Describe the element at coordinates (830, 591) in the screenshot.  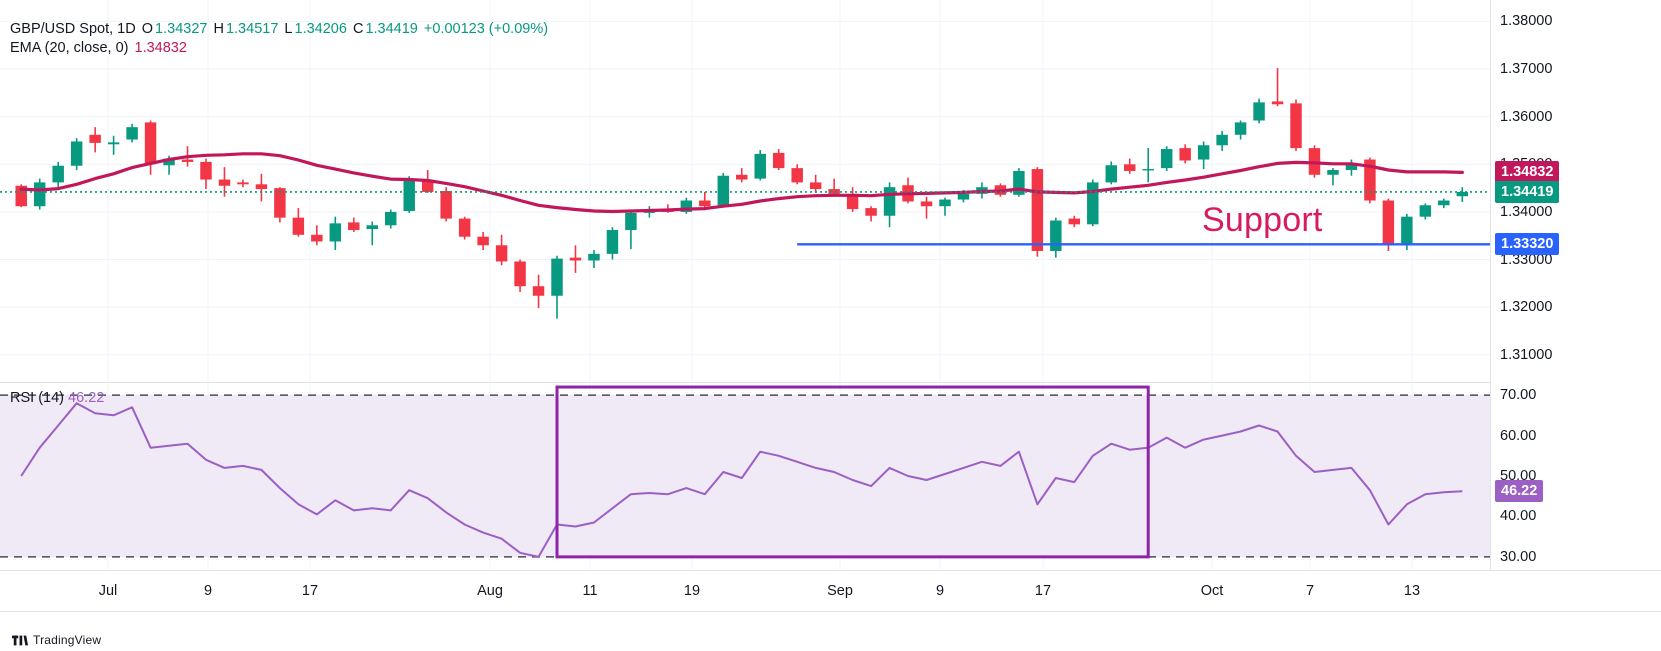
I see `time-axis: Jul 9 17 Aug 11 19 Sep 9 17 Oct 7 13` at that location.